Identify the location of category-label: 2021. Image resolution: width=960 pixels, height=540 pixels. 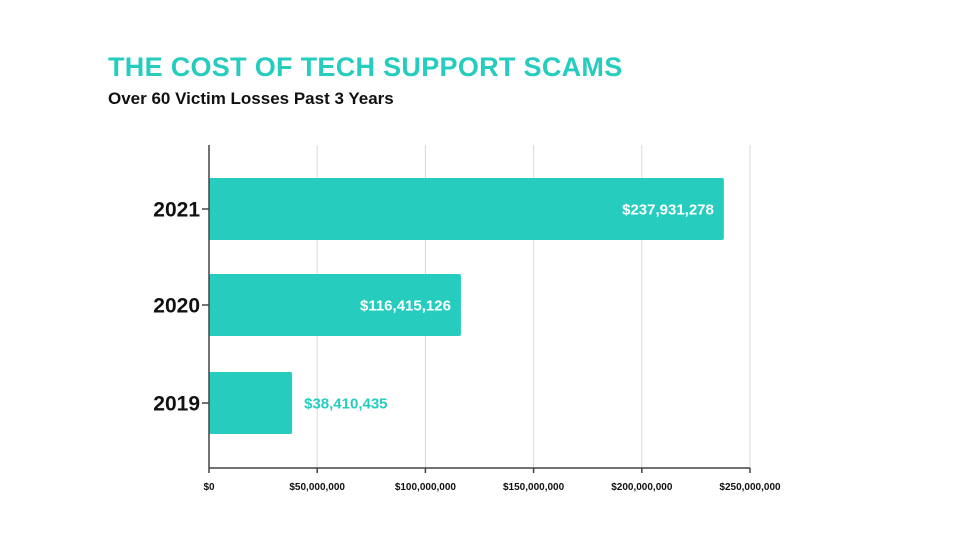
(176, 210).